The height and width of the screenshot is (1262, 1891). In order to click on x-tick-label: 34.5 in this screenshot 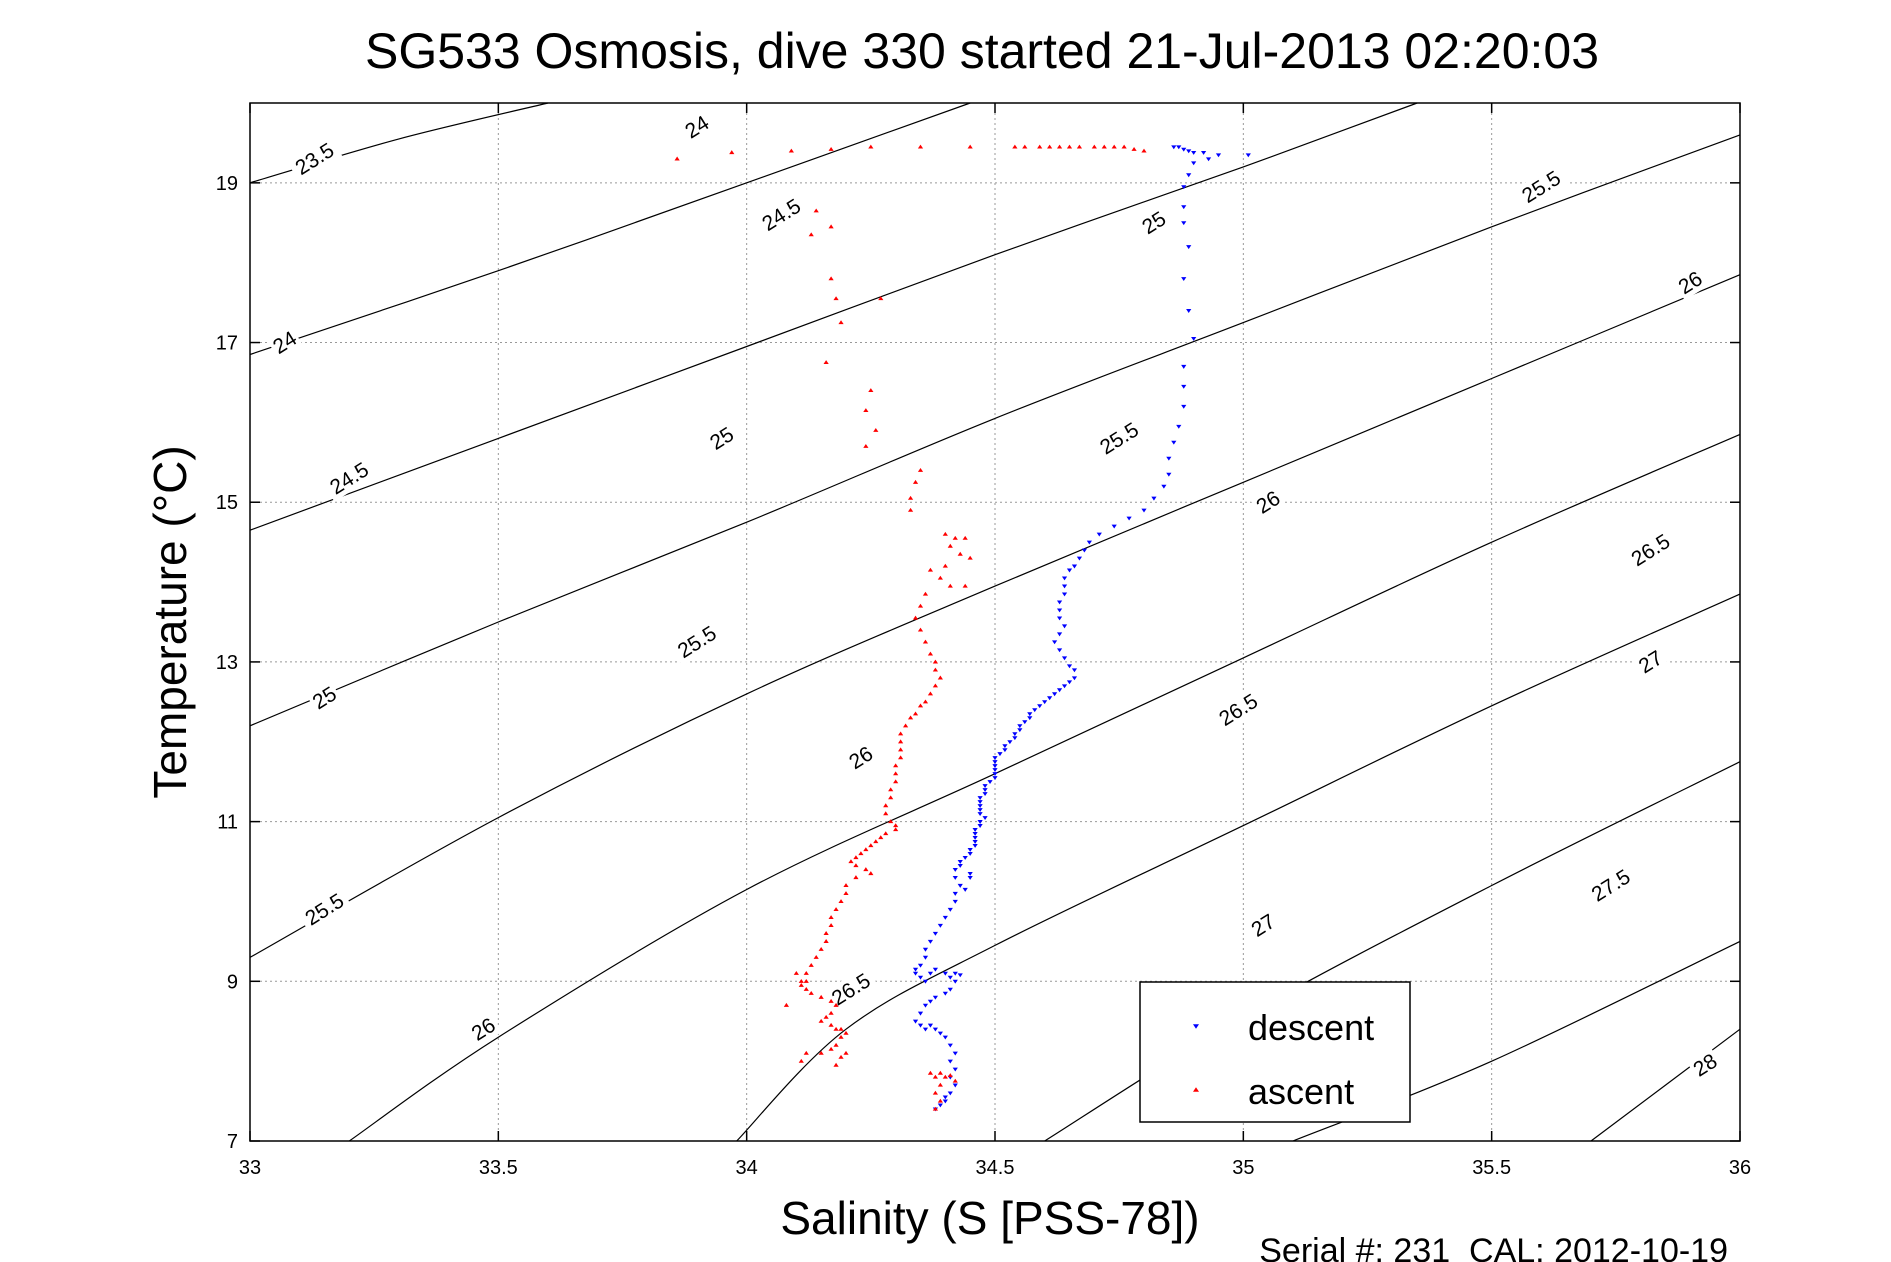, I will do `click(995, 1168)`.